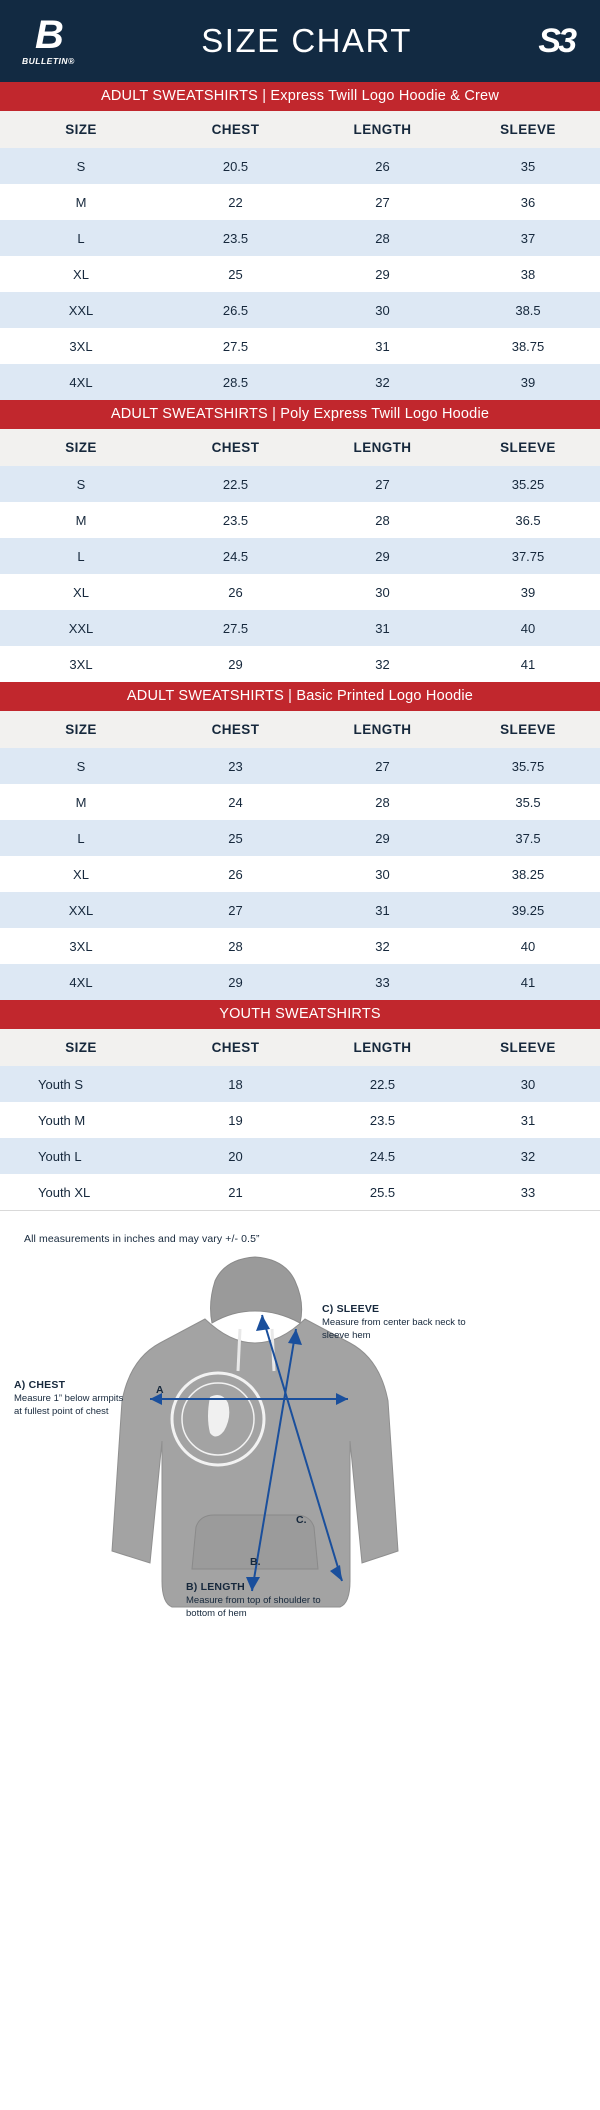 This screenshot has height=2110, width=600. What do you see at coordinates (301, 1520) in the screenshot?
I see `marker-c: C.` at bounding box center [301, 1520].